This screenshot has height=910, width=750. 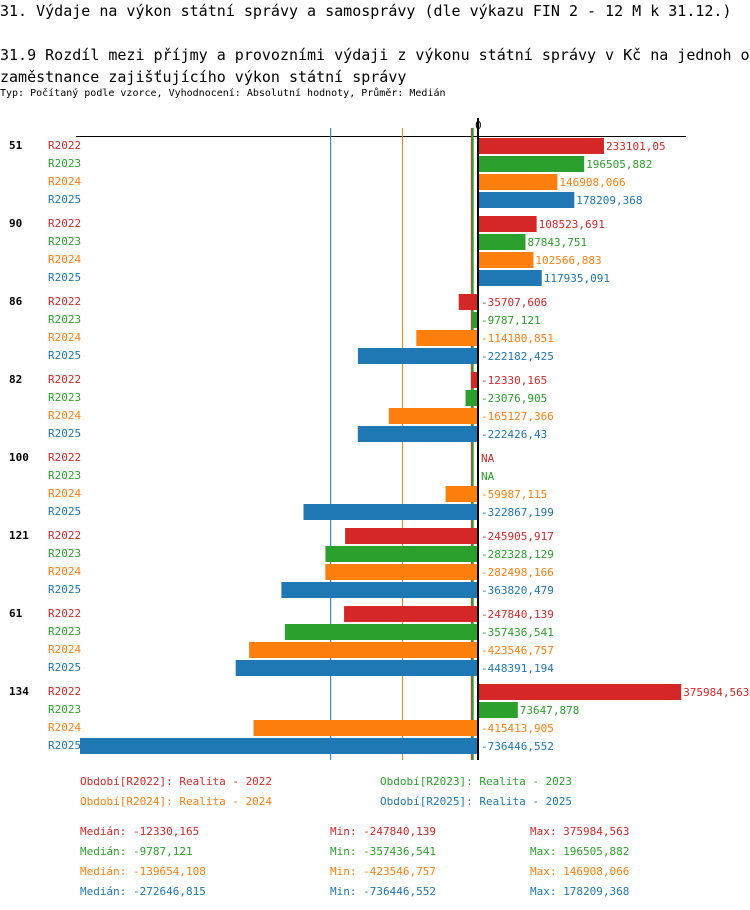 I want to click on max-stat: Max: 178209,368, so click(x=580, y=891).